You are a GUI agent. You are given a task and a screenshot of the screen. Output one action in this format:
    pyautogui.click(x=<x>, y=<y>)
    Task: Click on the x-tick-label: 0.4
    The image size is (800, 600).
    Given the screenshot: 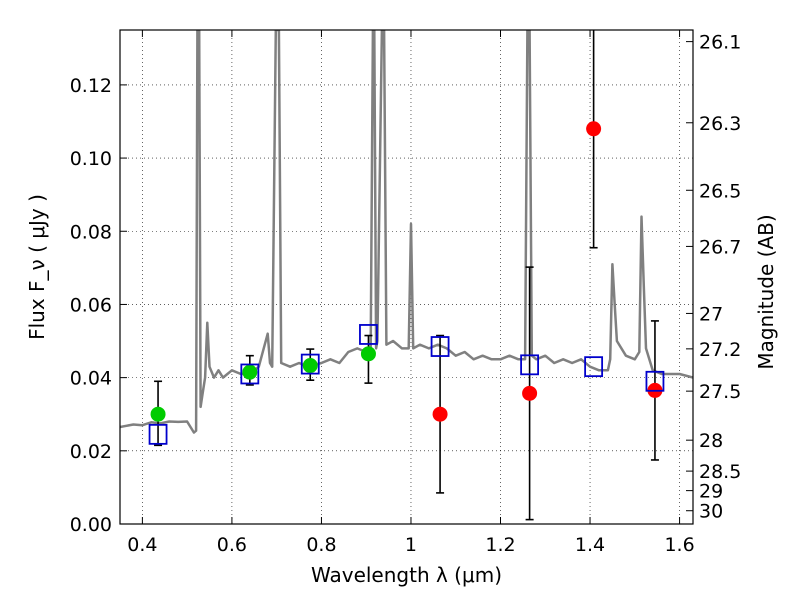 What is the action you would take?
    pyautogui.click(x=142, y=545)
    